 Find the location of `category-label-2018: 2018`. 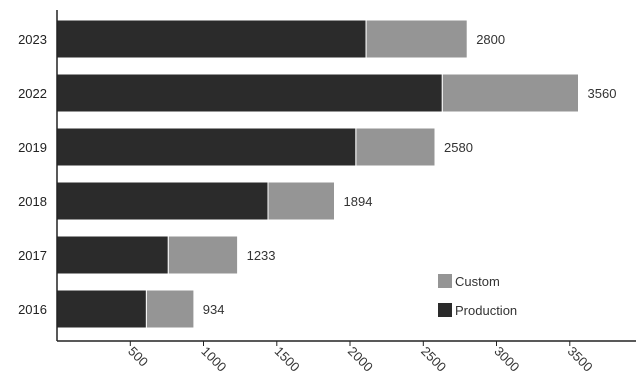

category-label-2018: 2018 is located at coordinates (32, 201).